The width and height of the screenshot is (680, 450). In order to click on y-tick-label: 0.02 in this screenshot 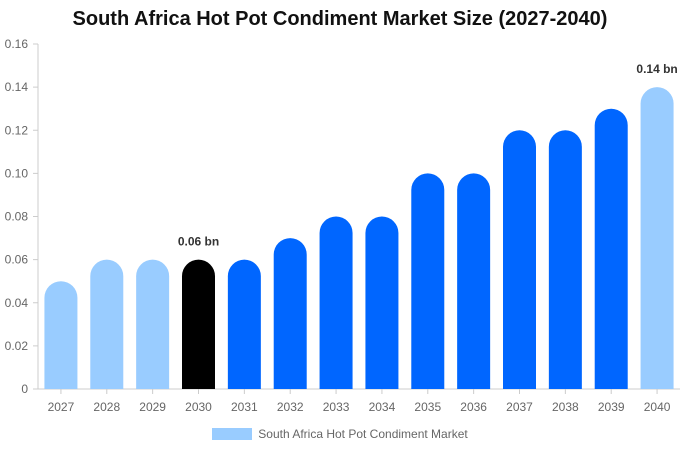, I will do `click(17, 346)`.